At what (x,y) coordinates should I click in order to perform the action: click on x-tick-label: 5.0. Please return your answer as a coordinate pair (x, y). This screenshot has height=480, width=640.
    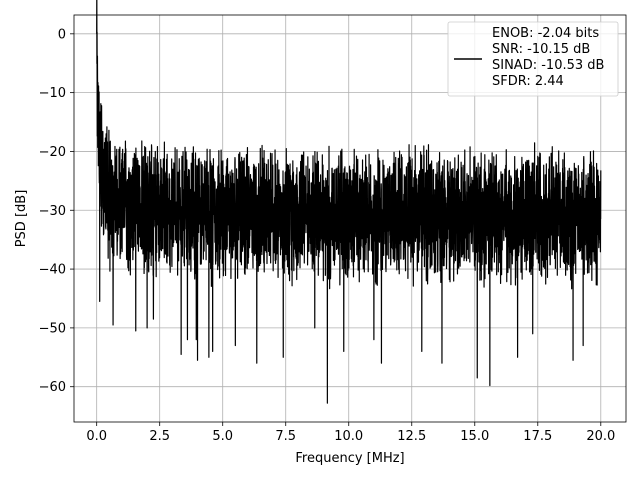
    Looking at the image, I should click on (222, 436).